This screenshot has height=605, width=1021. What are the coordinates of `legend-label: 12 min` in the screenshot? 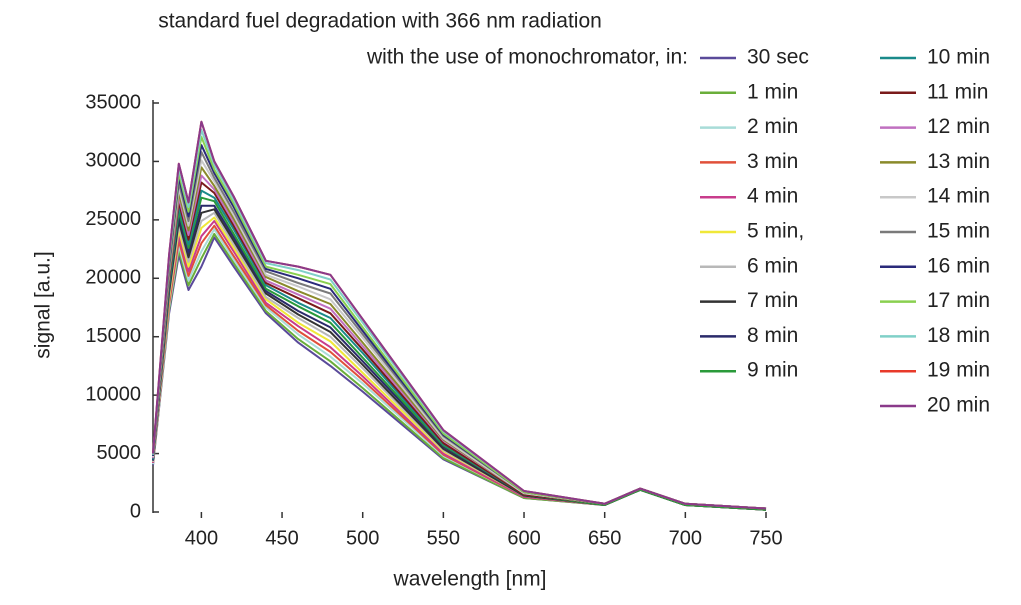 It's located at (958, 126).